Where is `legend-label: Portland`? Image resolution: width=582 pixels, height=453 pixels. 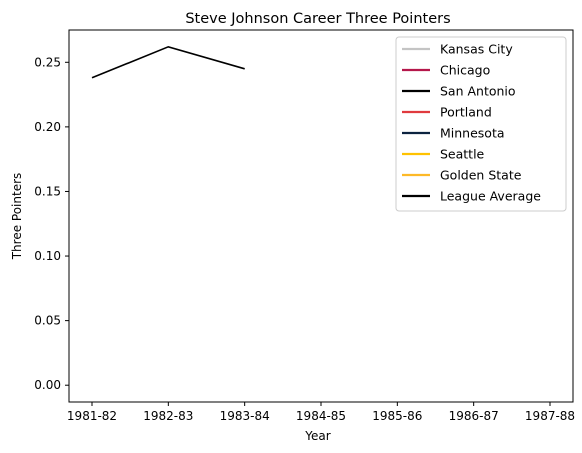
legend-label: Portland is located at coordinates (466, 112).